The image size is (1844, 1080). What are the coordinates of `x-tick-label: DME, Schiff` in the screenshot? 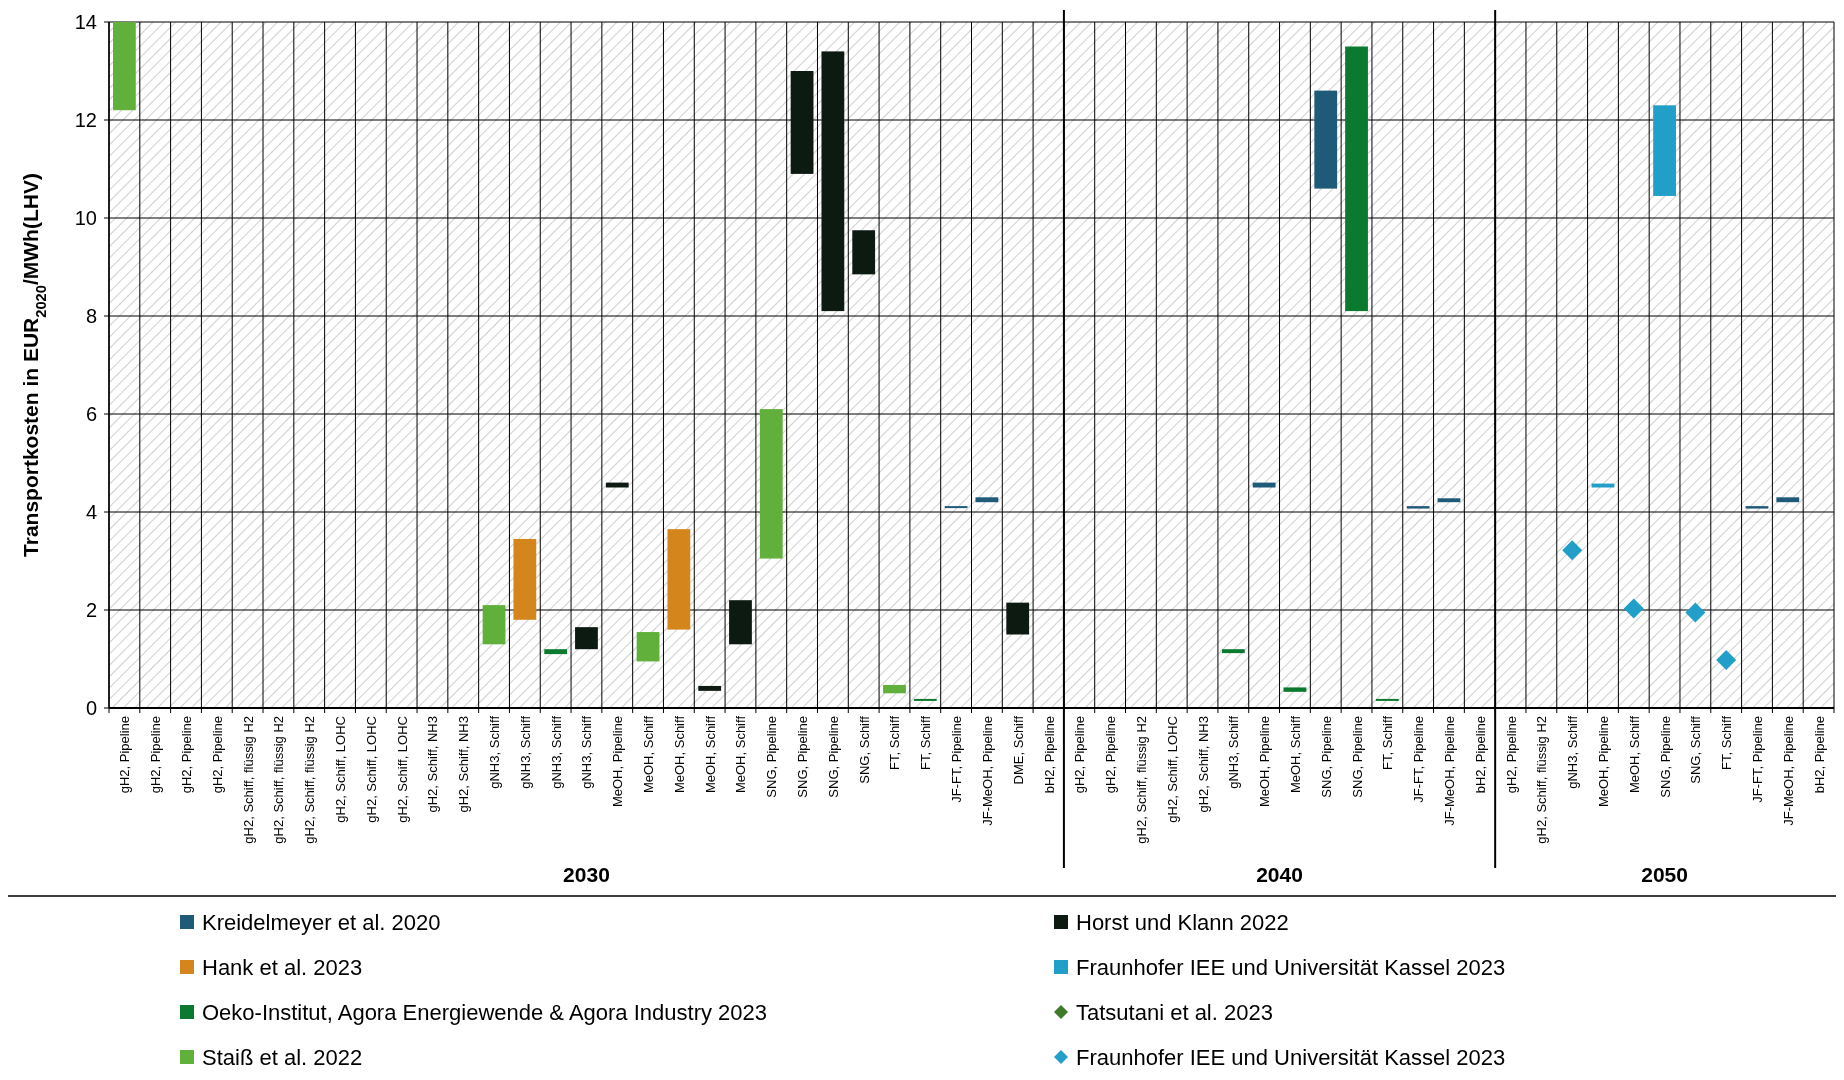 It's located at (1018, 750).